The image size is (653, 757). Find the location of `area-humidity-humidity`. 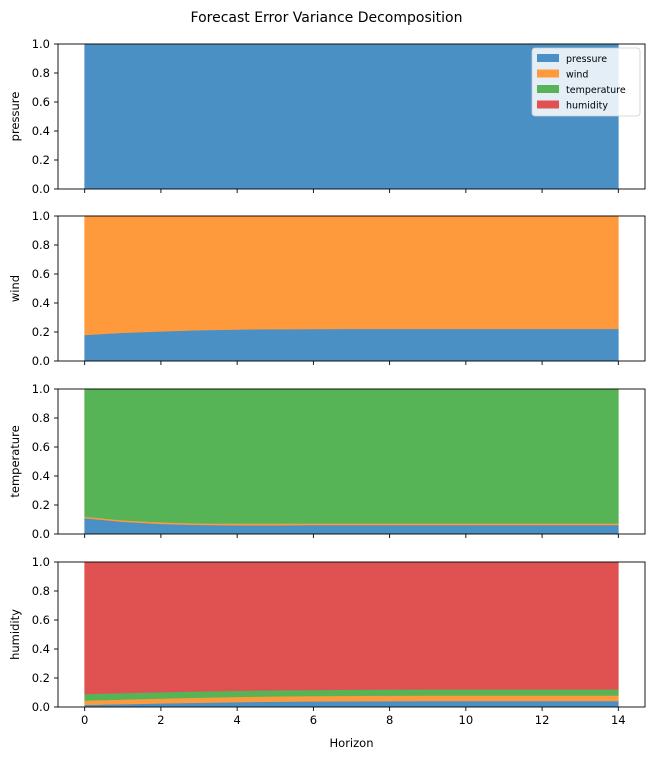

area-humidity-humidity is located at coordinates (351, 628).